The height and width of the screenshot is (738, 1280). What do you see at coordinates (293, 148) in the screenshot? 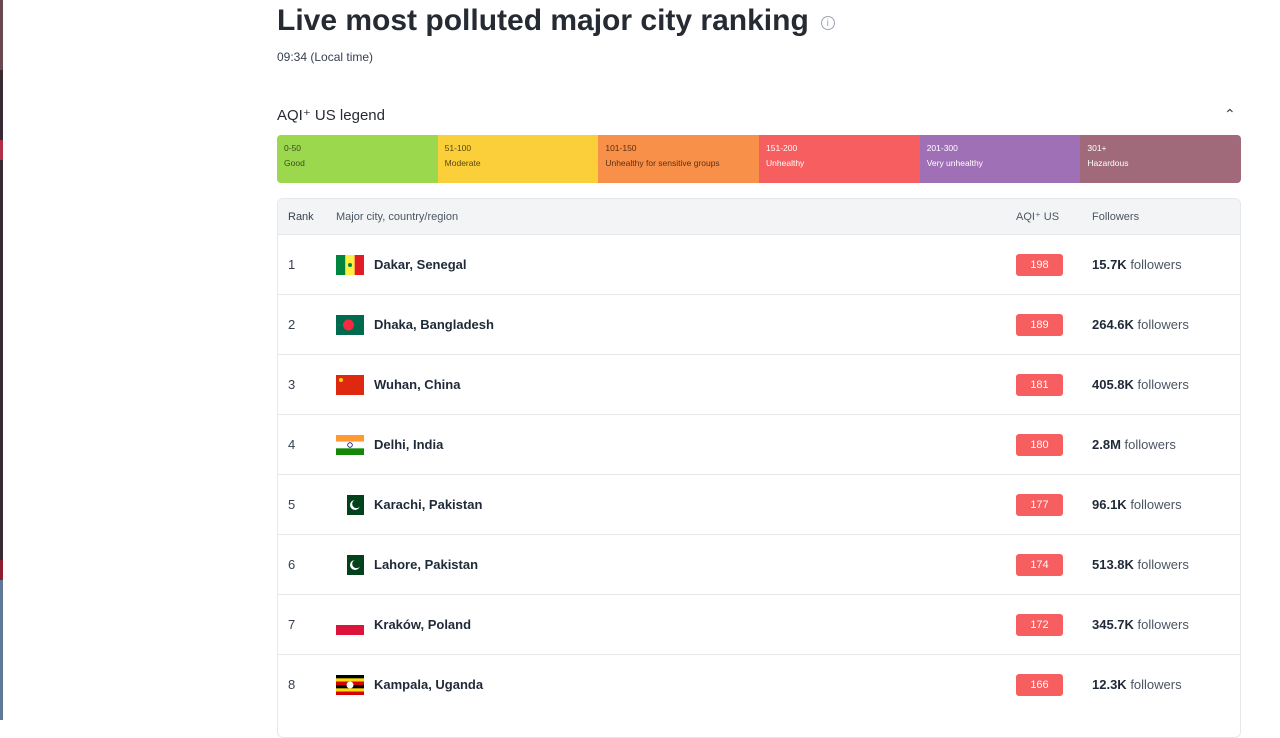
I see `legend-range: 0-50` at bounding box center [293, 148].